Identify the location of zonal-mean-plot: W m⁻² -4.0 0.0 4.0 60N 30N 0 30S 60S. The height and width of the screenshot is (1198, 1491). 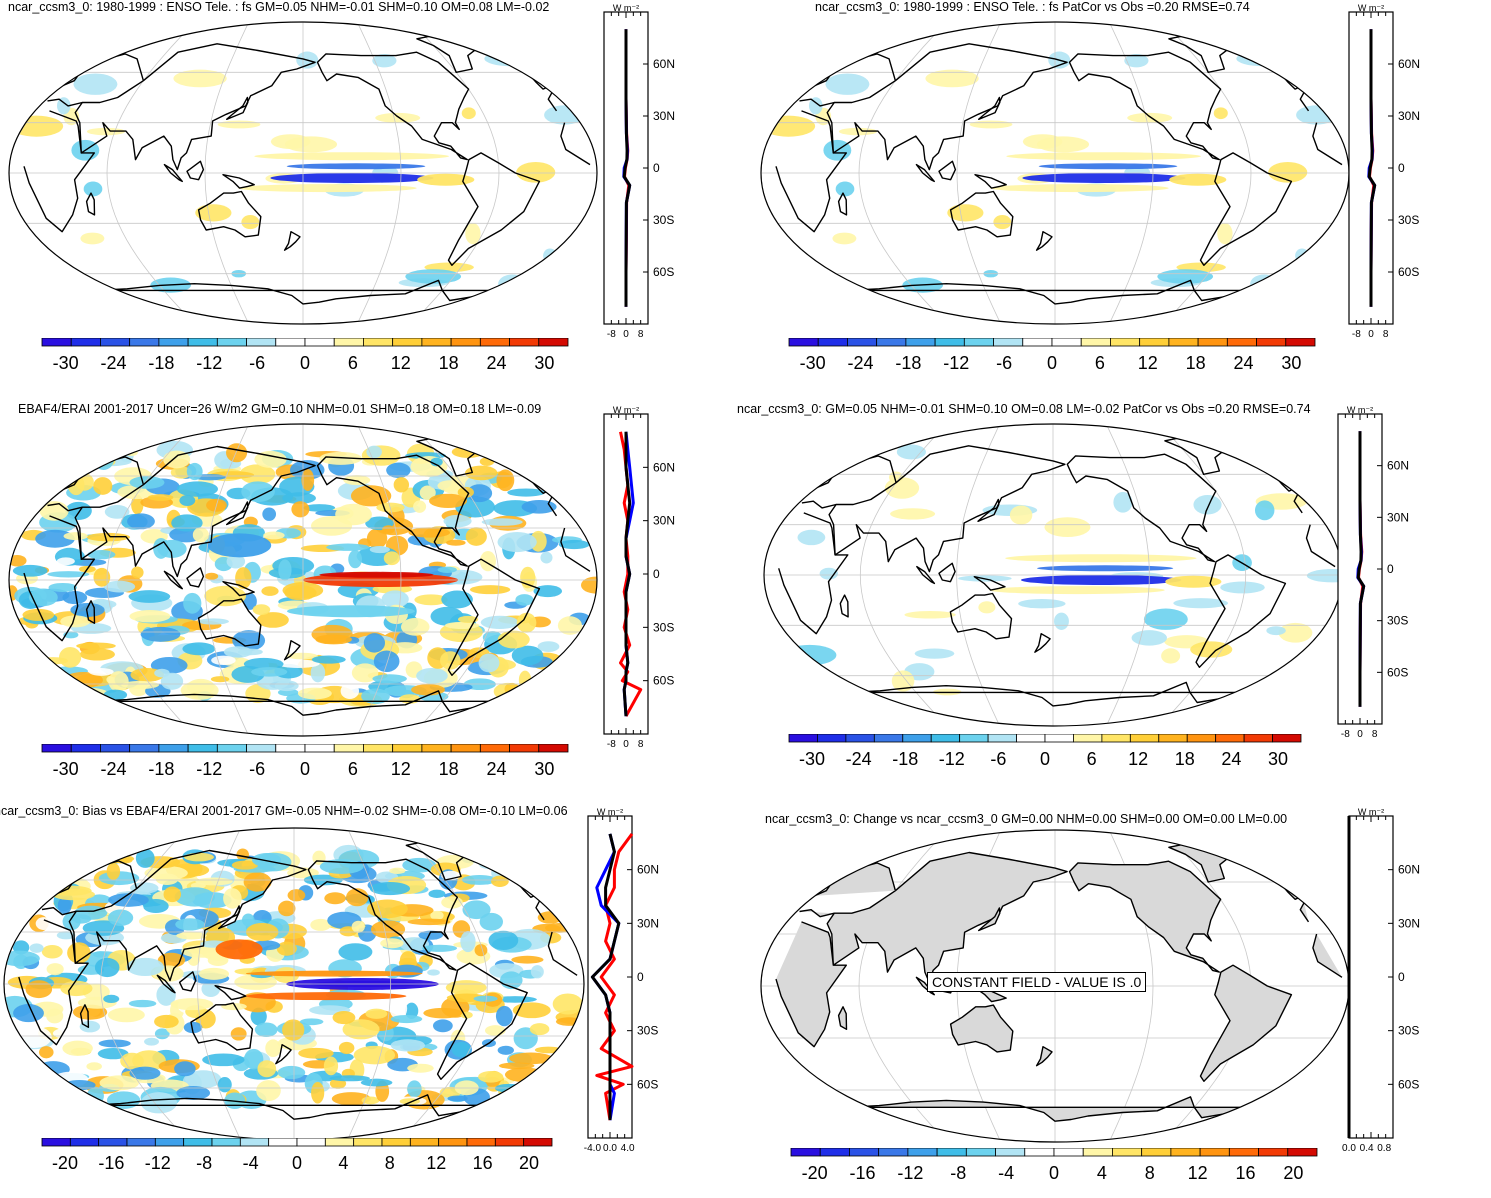
(621, 980).